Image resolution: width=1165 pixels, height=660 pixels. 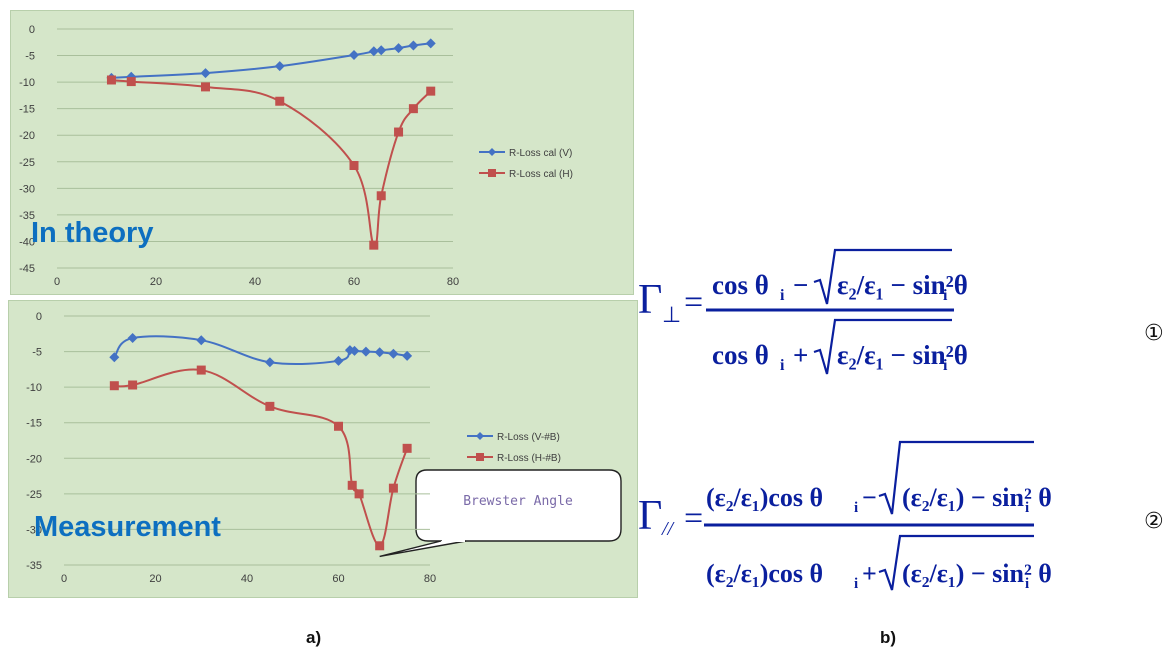 What do you see at coordinates (945, 365) in the screenshot?
I see `den1-root-sub: i` at bounding box center [945, 365].